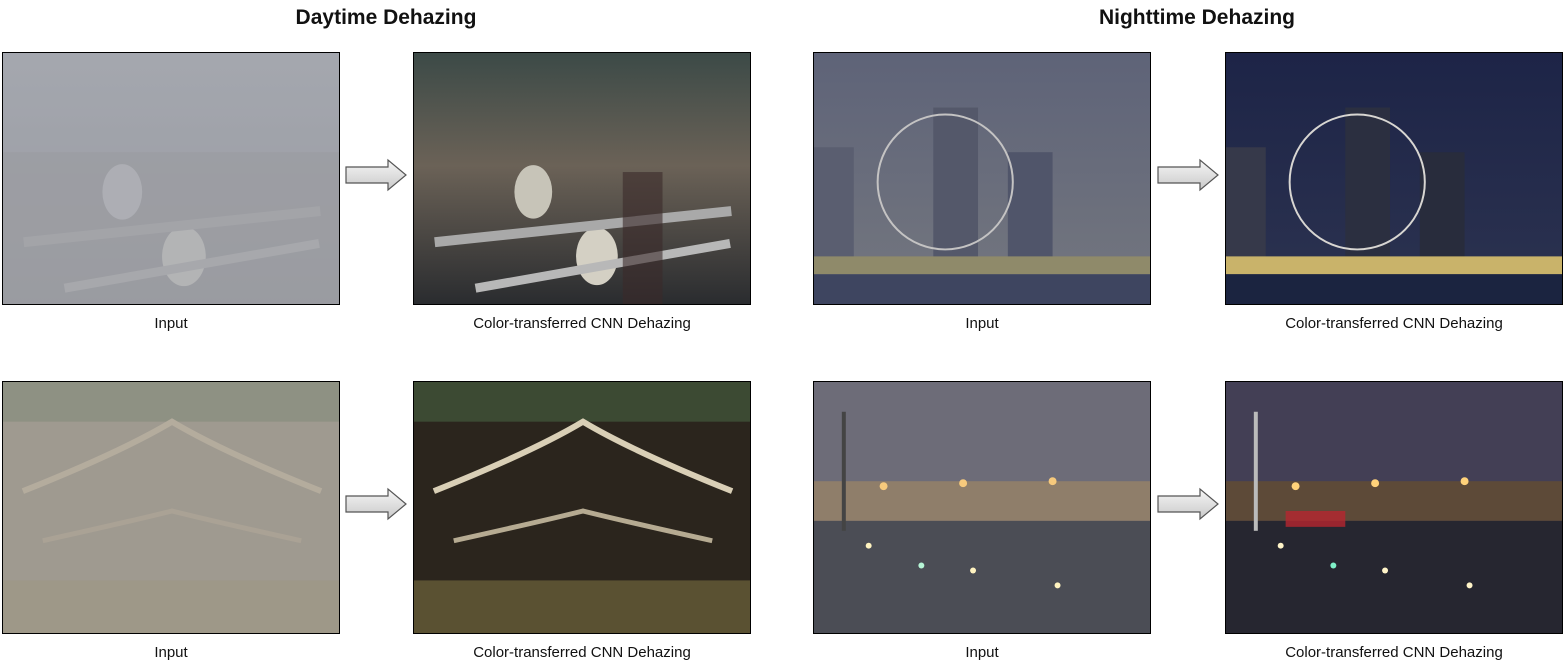 The image size is (1566, 671). Describe the element at coordinates (582, 507) in the screenshot. I see `daytime-roots-output-image` at that location.